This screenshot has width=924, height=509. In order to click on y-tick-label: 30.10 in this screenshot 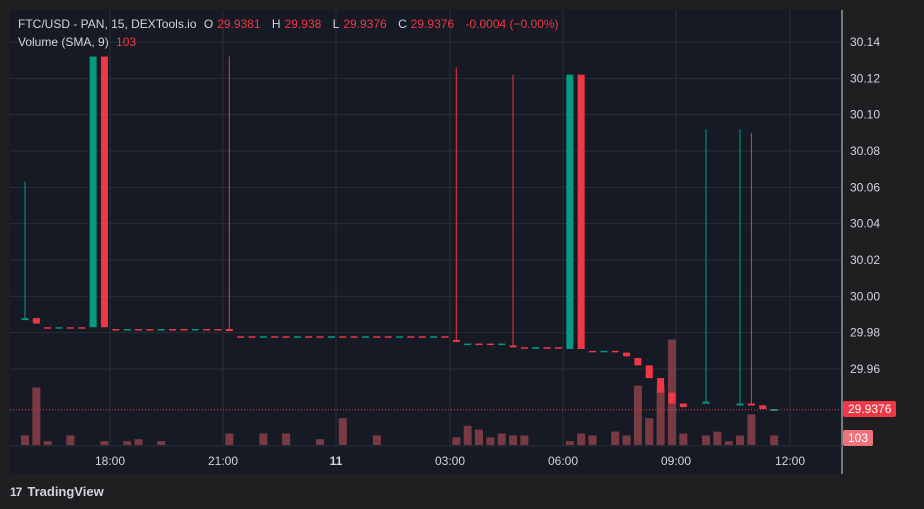, I will do `click(865, 115)`.